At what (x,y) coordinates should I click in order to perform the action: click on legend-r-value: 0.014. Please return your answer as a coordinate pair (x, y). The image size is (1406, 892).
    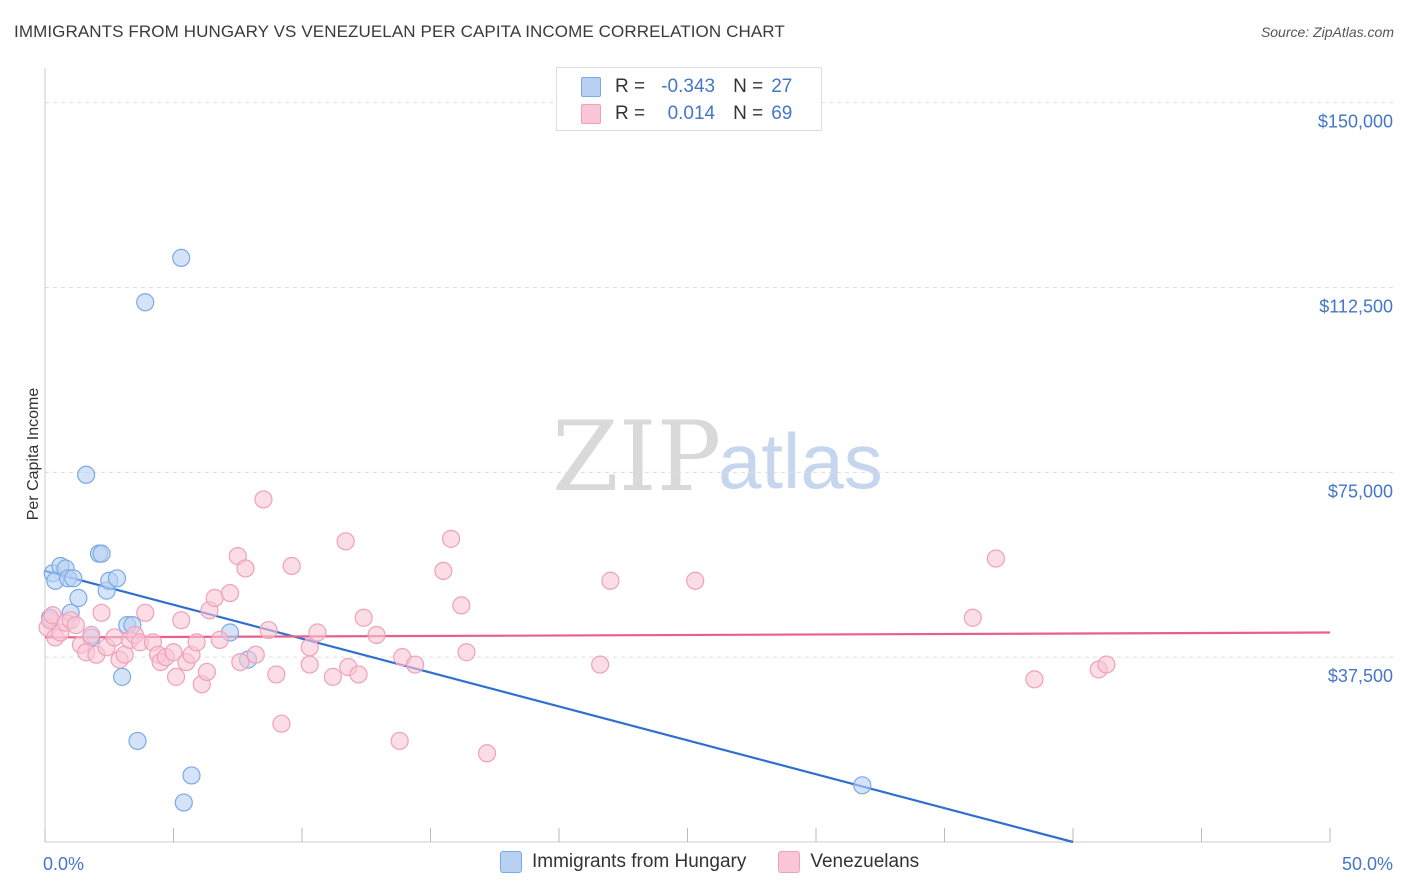
    Looking at the image, I should click on (691, 113).